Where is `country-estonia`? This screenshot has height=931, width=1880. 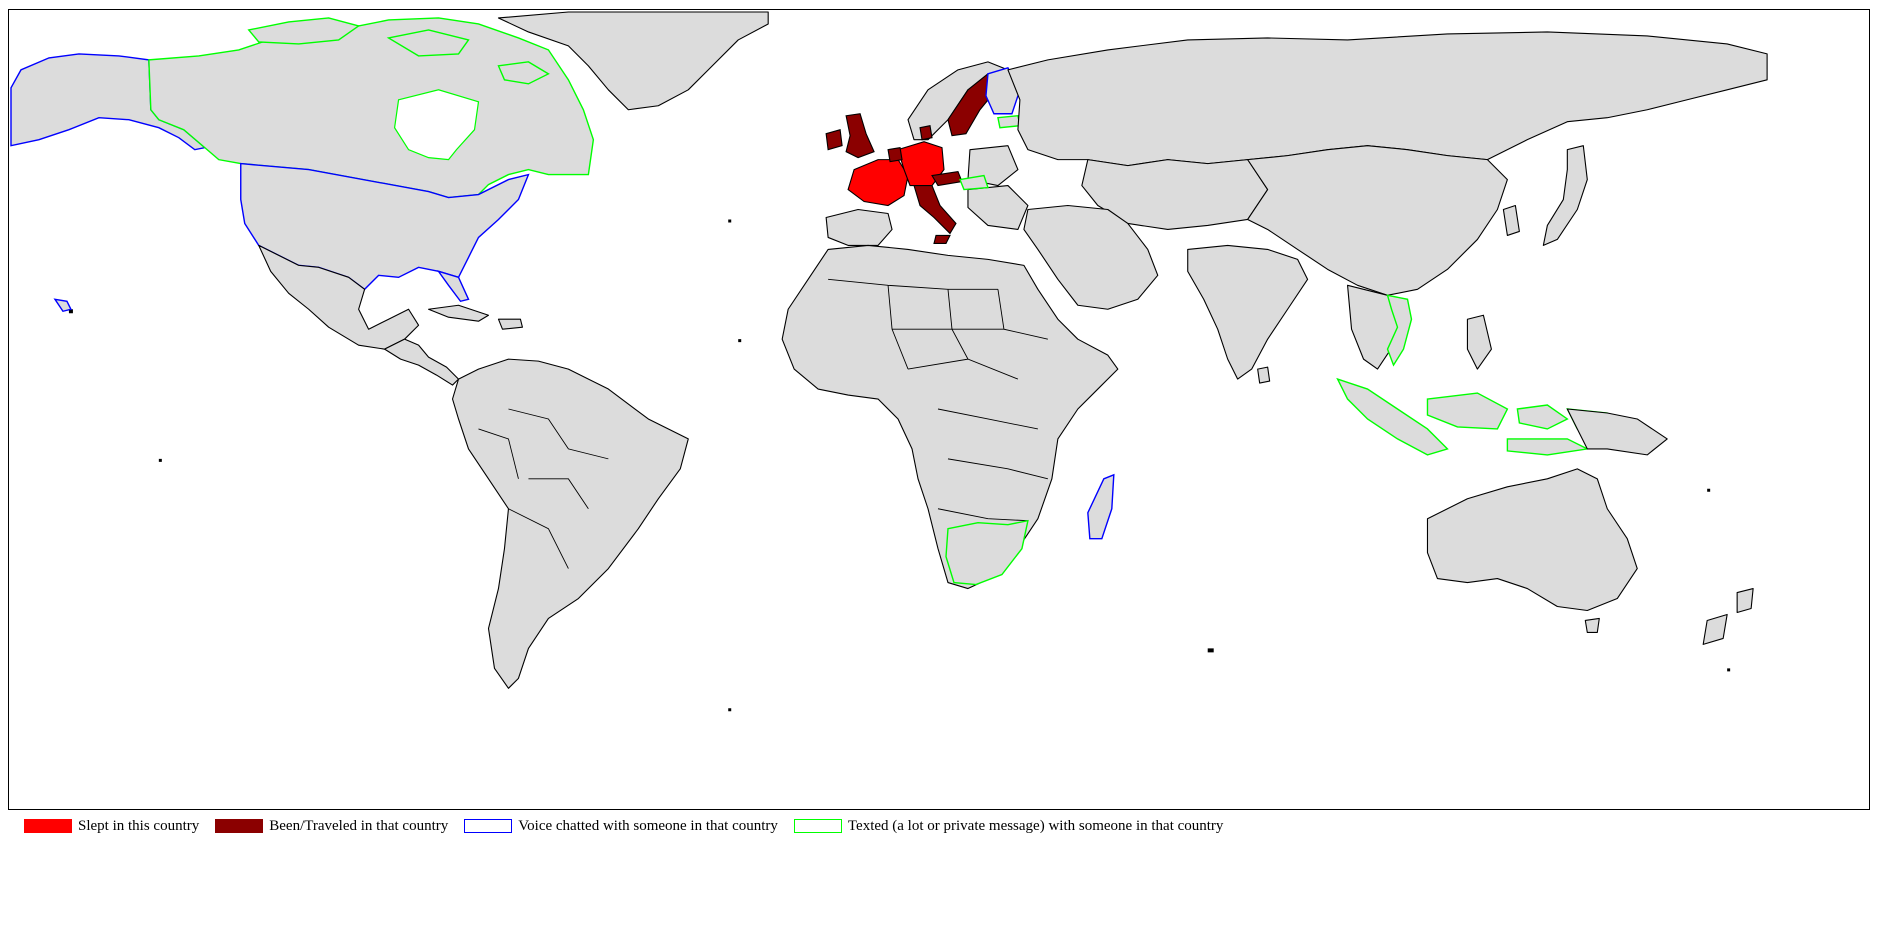
country-estonia is located at coordinates (1009, 121).